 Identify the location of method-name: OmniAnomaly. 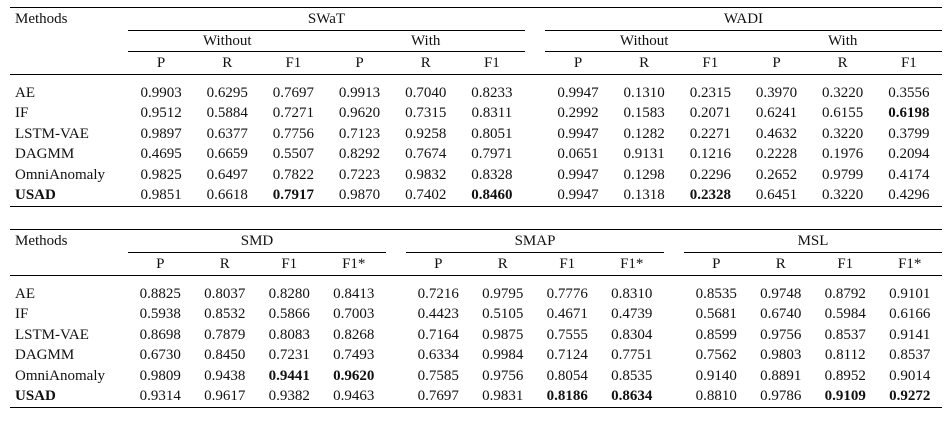
(60, 174).